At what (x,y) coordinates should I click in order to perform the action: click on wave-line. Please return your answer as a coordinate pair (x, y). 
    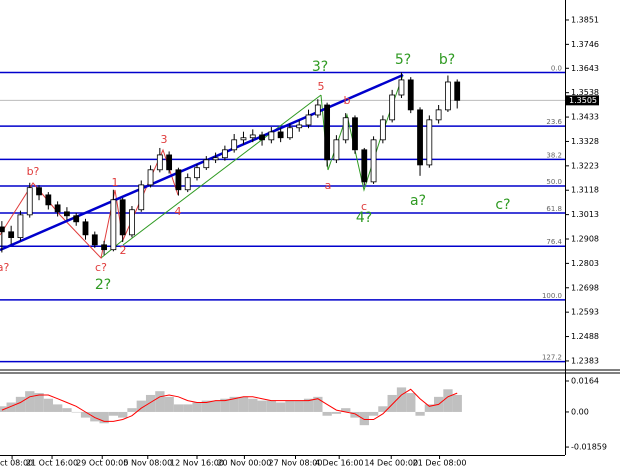
    Looking at the image, I should click on (222, 170).